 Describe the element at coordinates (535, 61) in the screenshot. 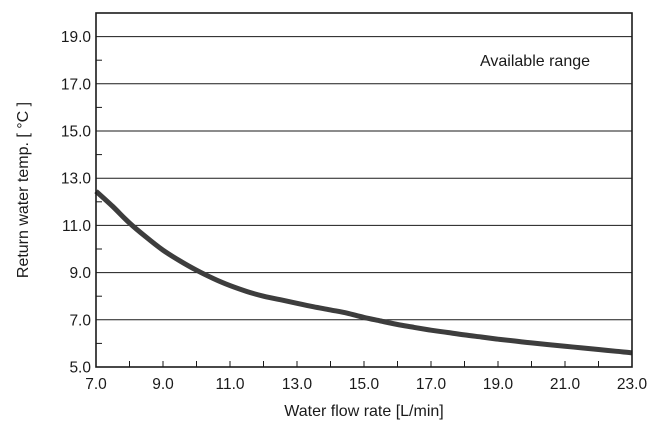

I see `available-range-annotation: Available range` at that location.